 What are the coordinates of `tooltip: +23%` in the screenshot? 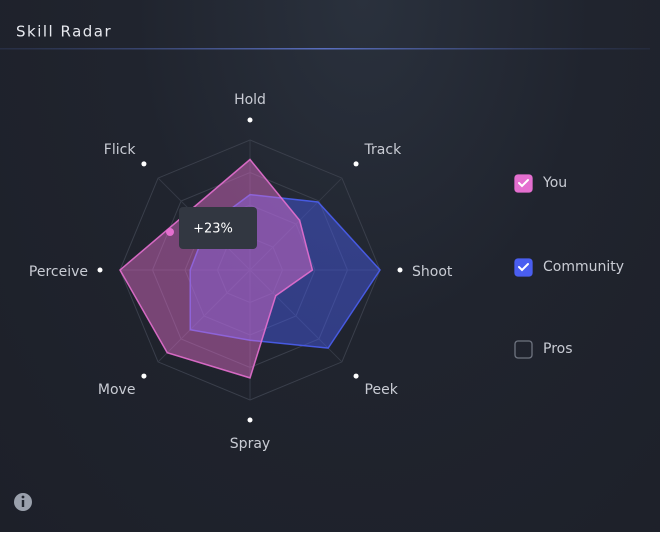 It's located at (211, 228).